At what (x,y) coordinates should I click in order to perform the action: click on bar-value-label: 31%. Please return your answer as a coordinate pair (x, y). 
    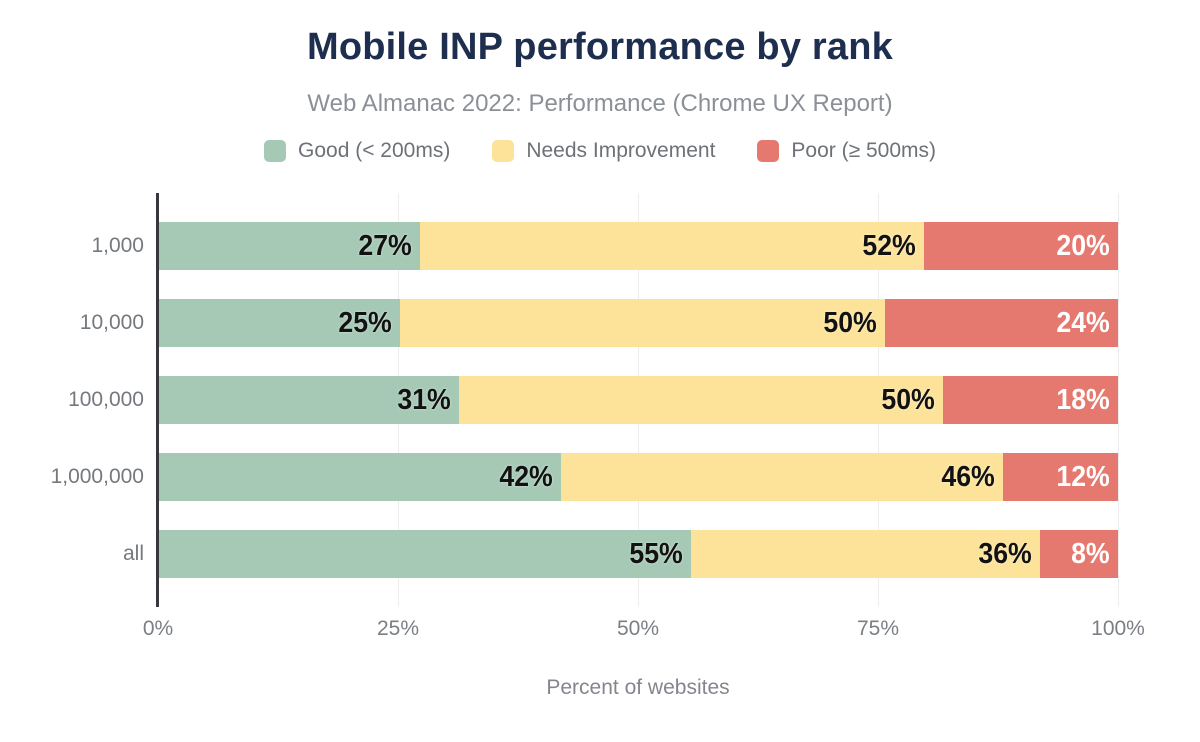
    Looking at the image, I should click on (423, 399).